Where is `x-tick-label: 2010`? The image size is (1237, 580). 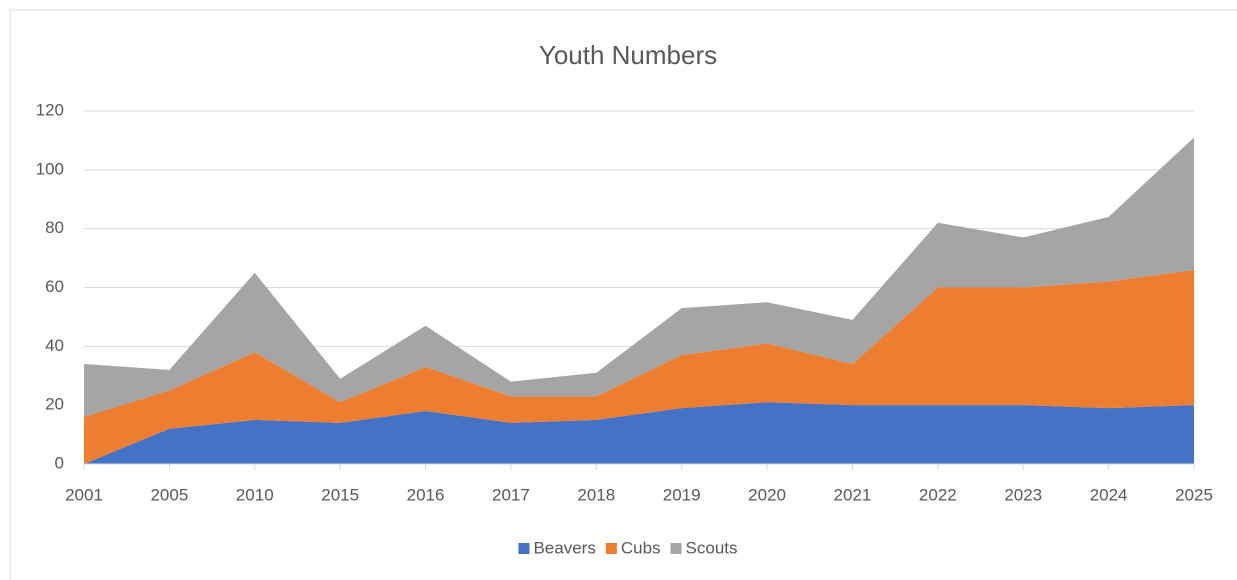
x-tick-label: 2010 is located at coordinates (255, 494).